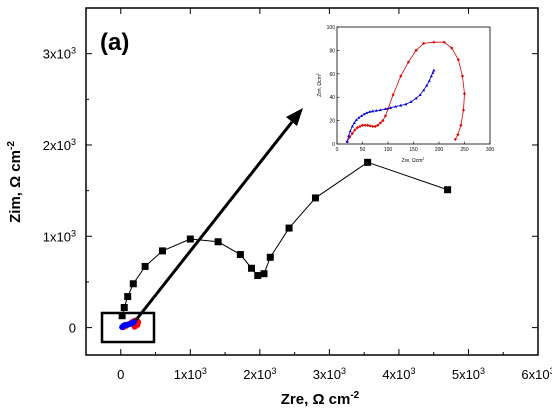 This screenshot has width=552, height=413. Describe the element at coordinates (413, 160) in the screenshot. I see `inset-x-axis-title: Zre, Ωcm2` at that location.